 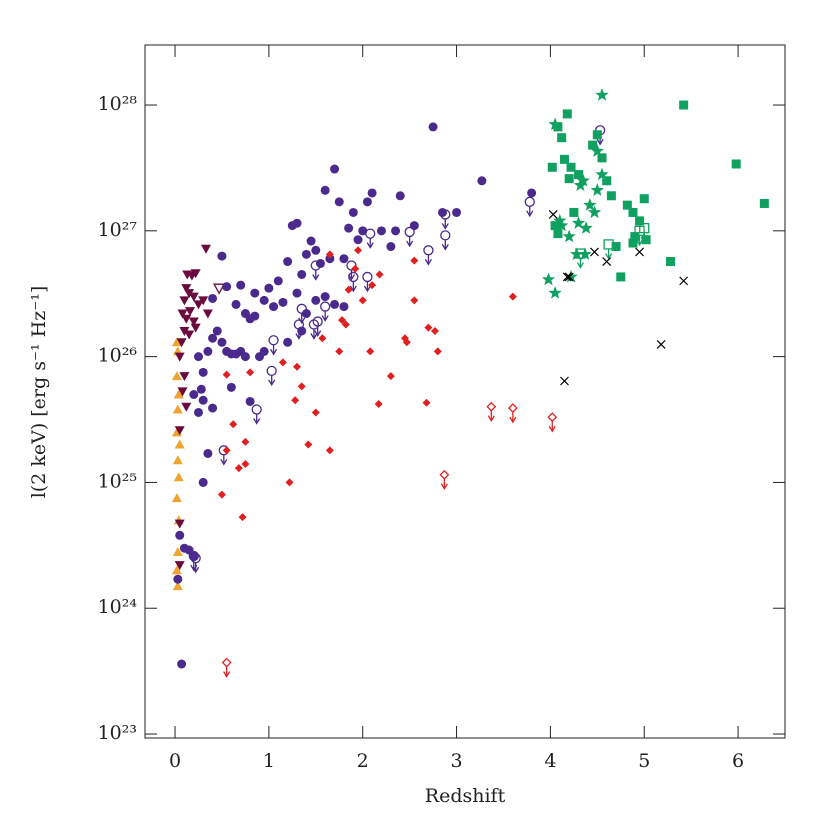 What do you see at coordinates (118, 356) in the screenshot?
I see `y-tick-label: 10²⁶` at bounding box center [118, 356].